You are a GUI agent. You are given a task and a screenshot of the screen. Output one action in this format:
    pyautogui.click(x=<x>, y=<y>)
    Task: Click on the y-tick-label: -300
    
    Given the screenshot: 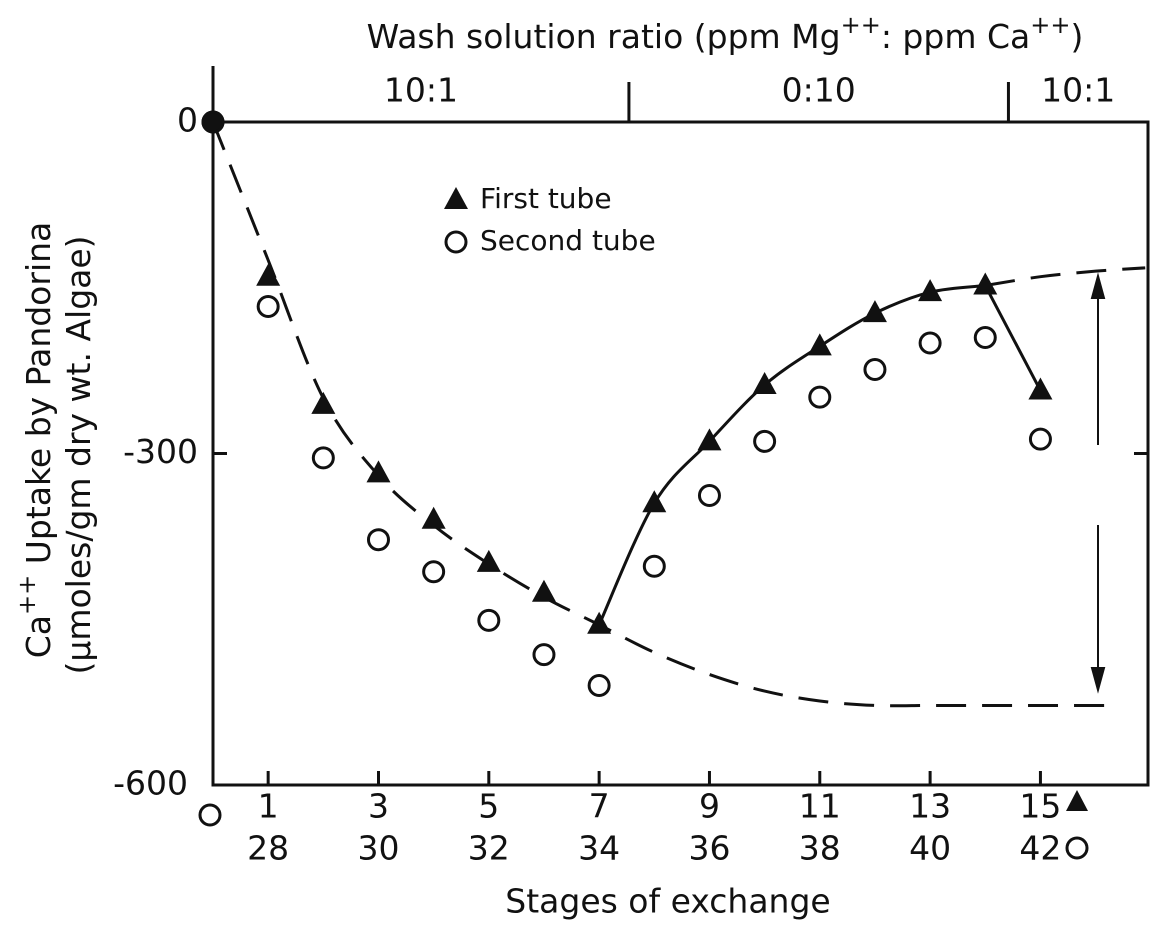 What is the action you would take?
    pyautogui.click(x=160, y=451)
    